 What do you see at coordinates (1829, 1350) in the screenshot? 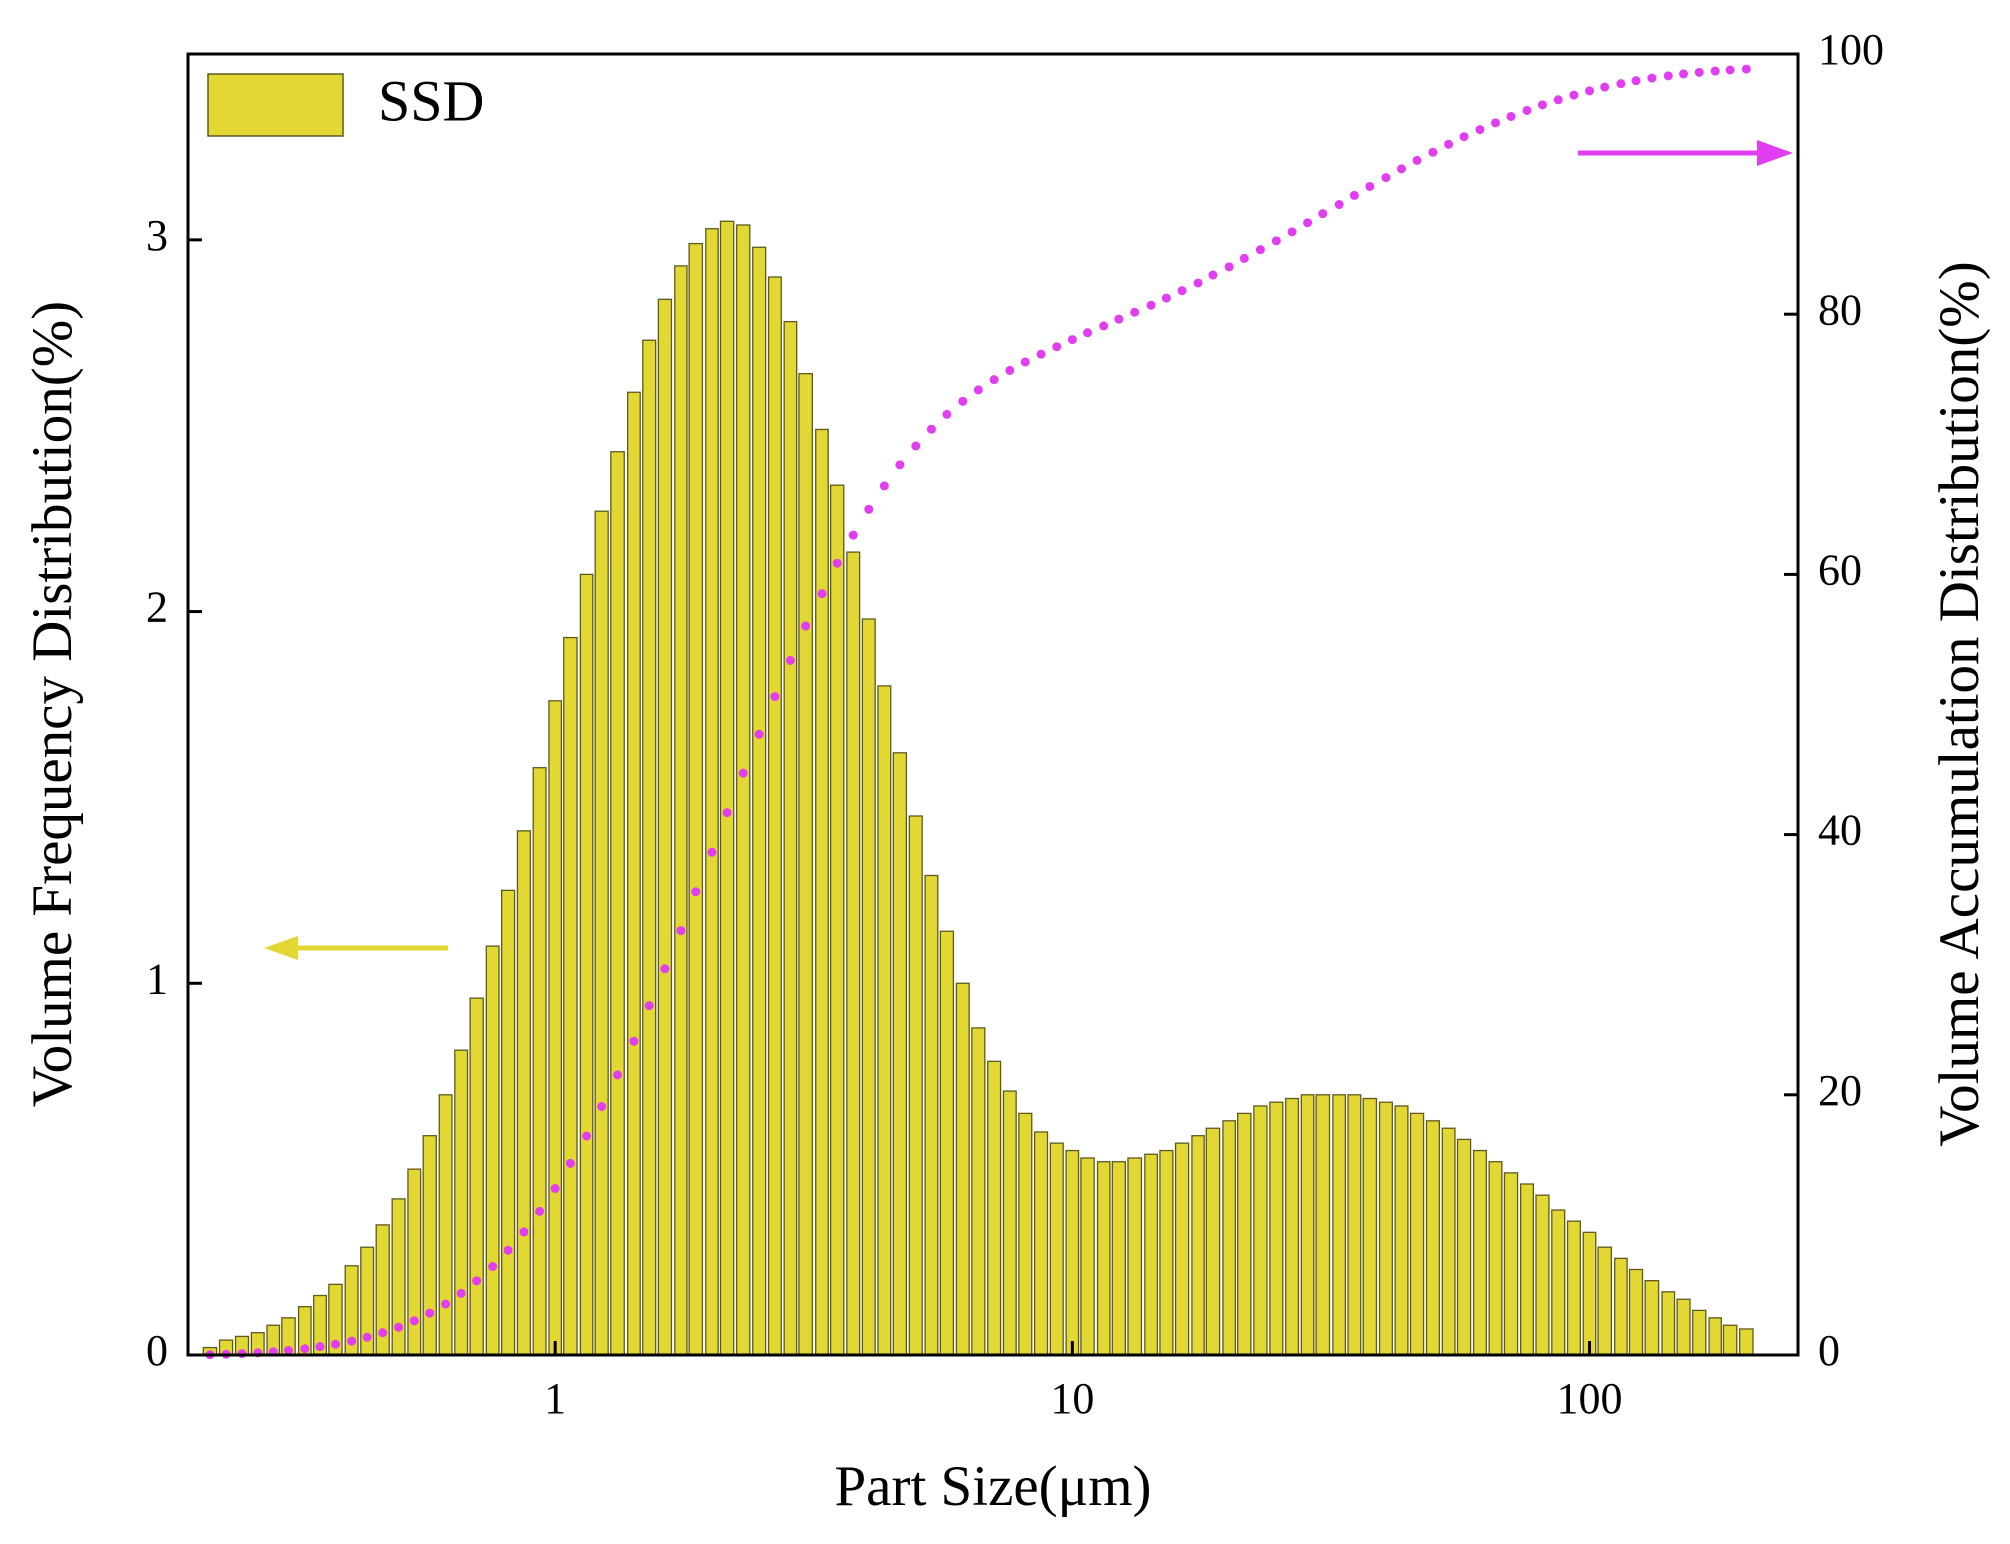
I see `y2-tick-label: 0` at bounding box center [1829, 1350].